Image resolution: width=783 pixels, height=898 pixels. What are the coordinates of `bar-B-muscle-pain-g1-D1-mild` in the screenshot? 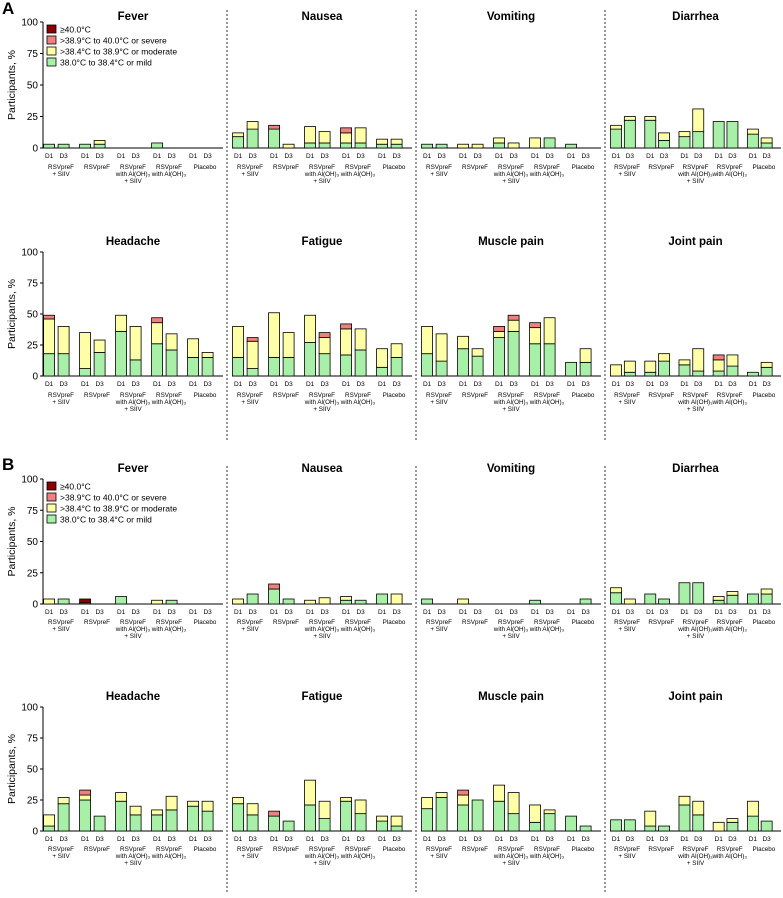 It's located at (427, 820).